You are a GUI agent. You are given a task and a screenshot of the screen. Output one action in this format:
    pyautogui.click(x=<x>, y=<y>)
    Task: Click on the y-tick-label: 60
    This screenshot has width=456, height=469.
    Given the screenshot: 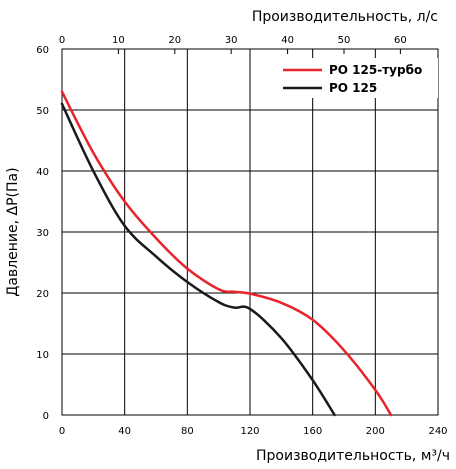 What is the action you would take?
    pyautogui.click(x=42, y=50)
    